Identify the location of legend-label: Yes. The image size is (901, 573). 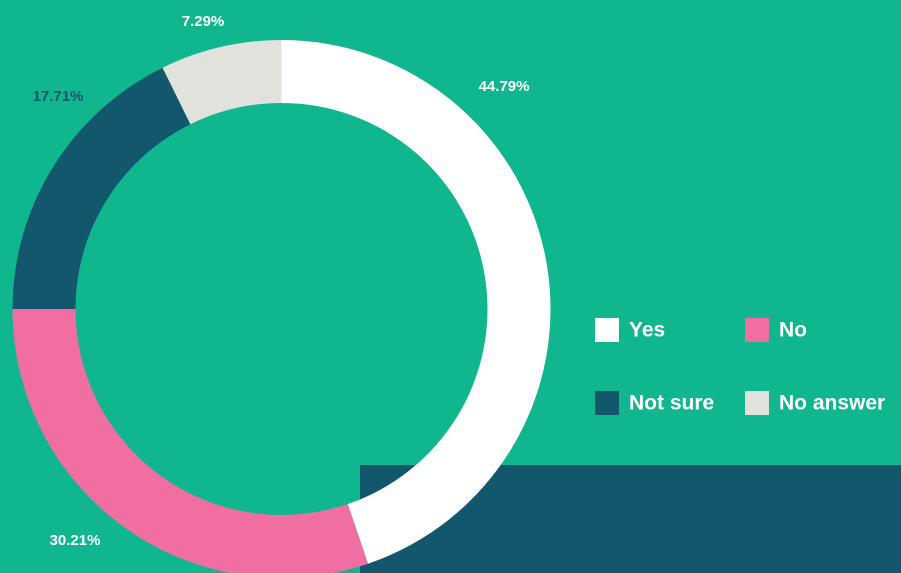
(647, 330).